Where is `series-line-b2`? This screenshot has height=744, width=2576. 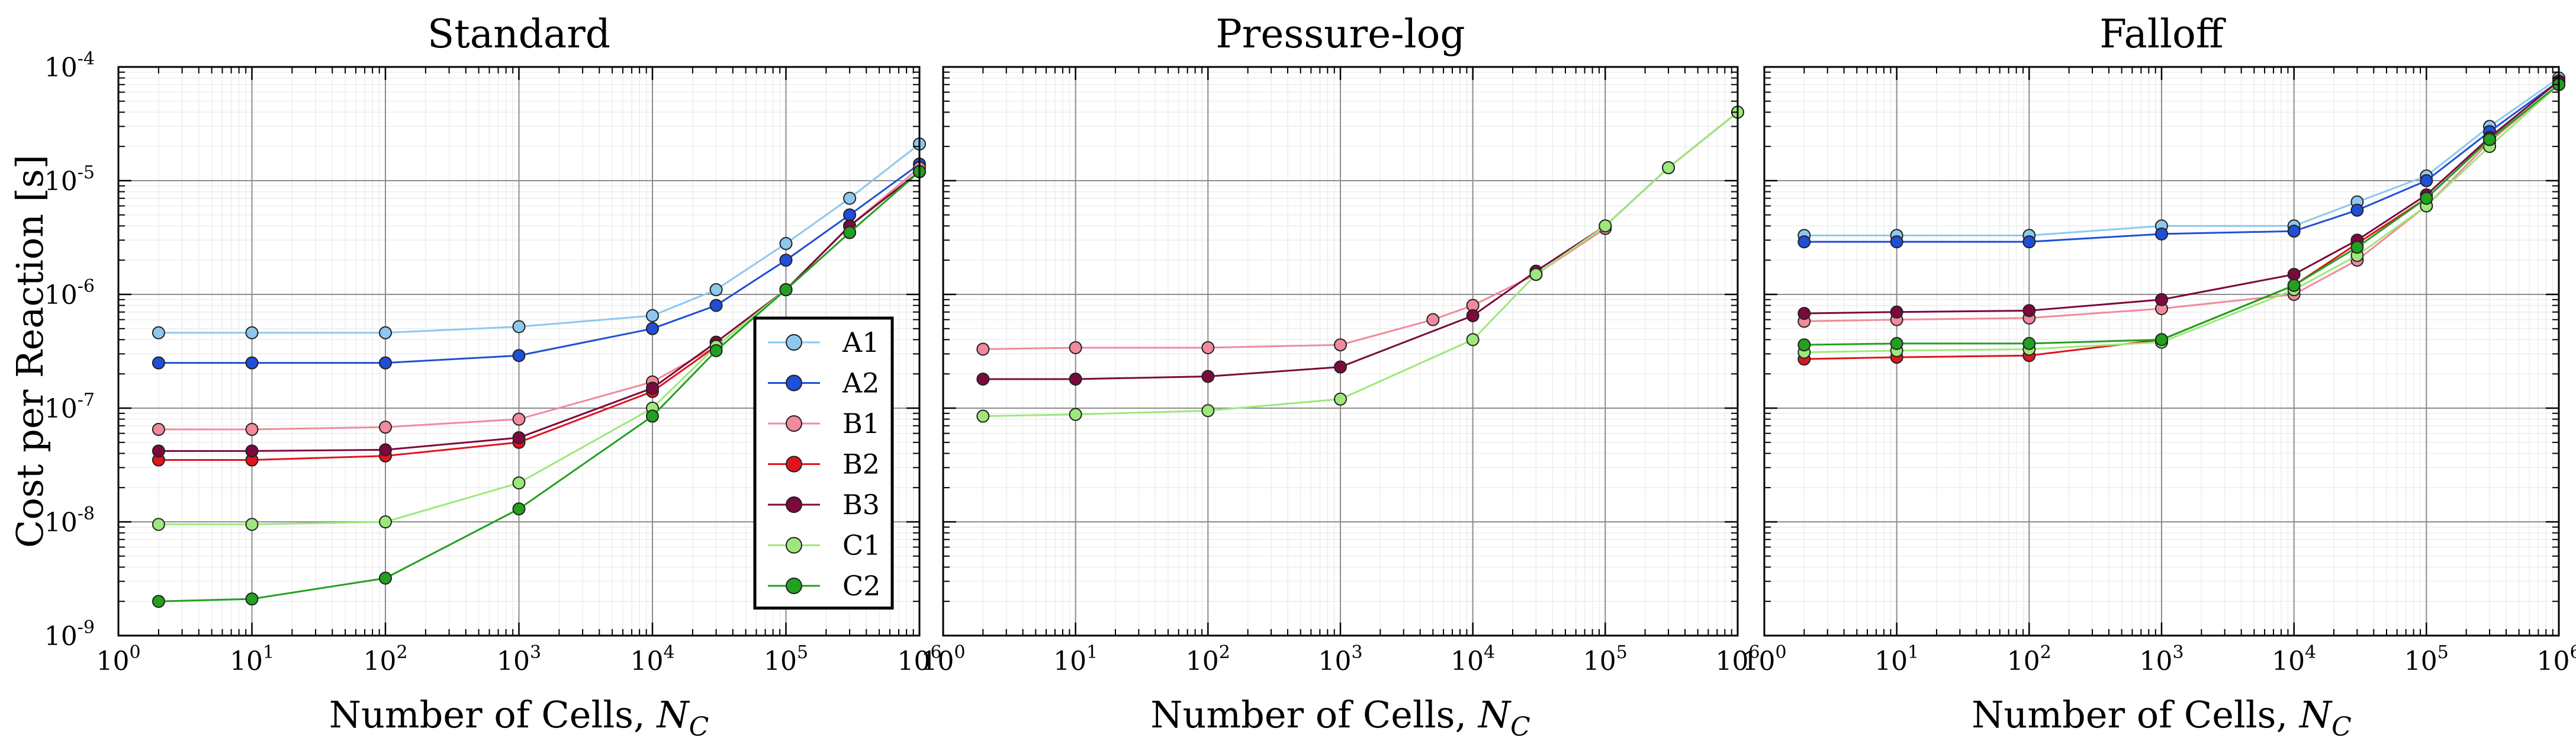 series-line-b2 is located at coordinates (2181, 222).